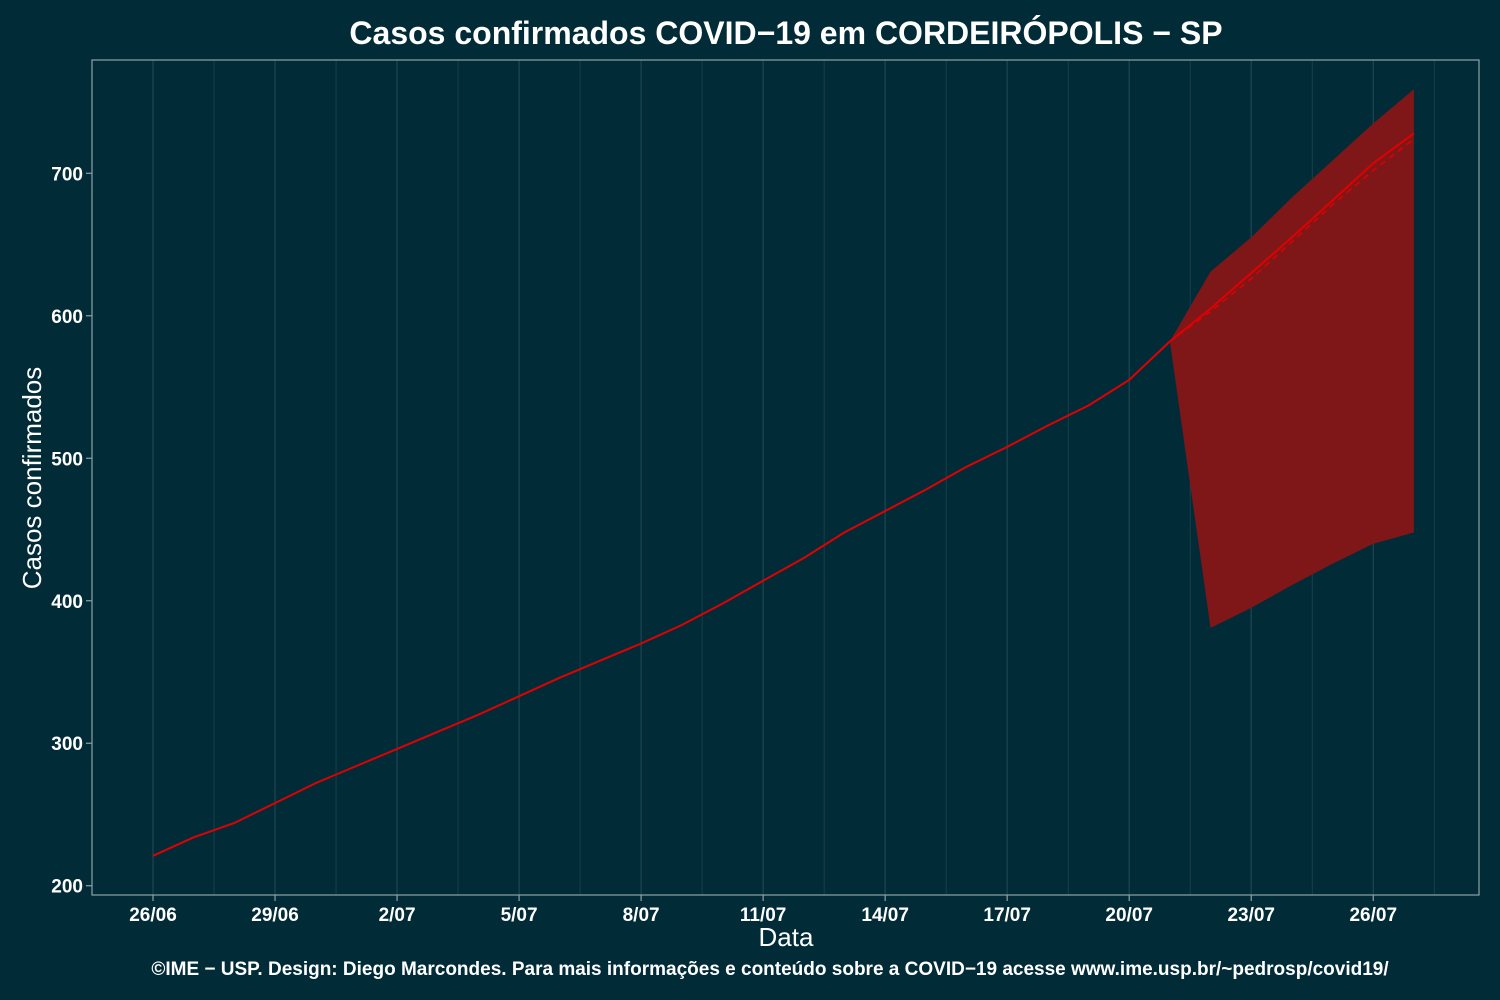  I want to click on x-tick-label: 26/06, so click(153, 915).